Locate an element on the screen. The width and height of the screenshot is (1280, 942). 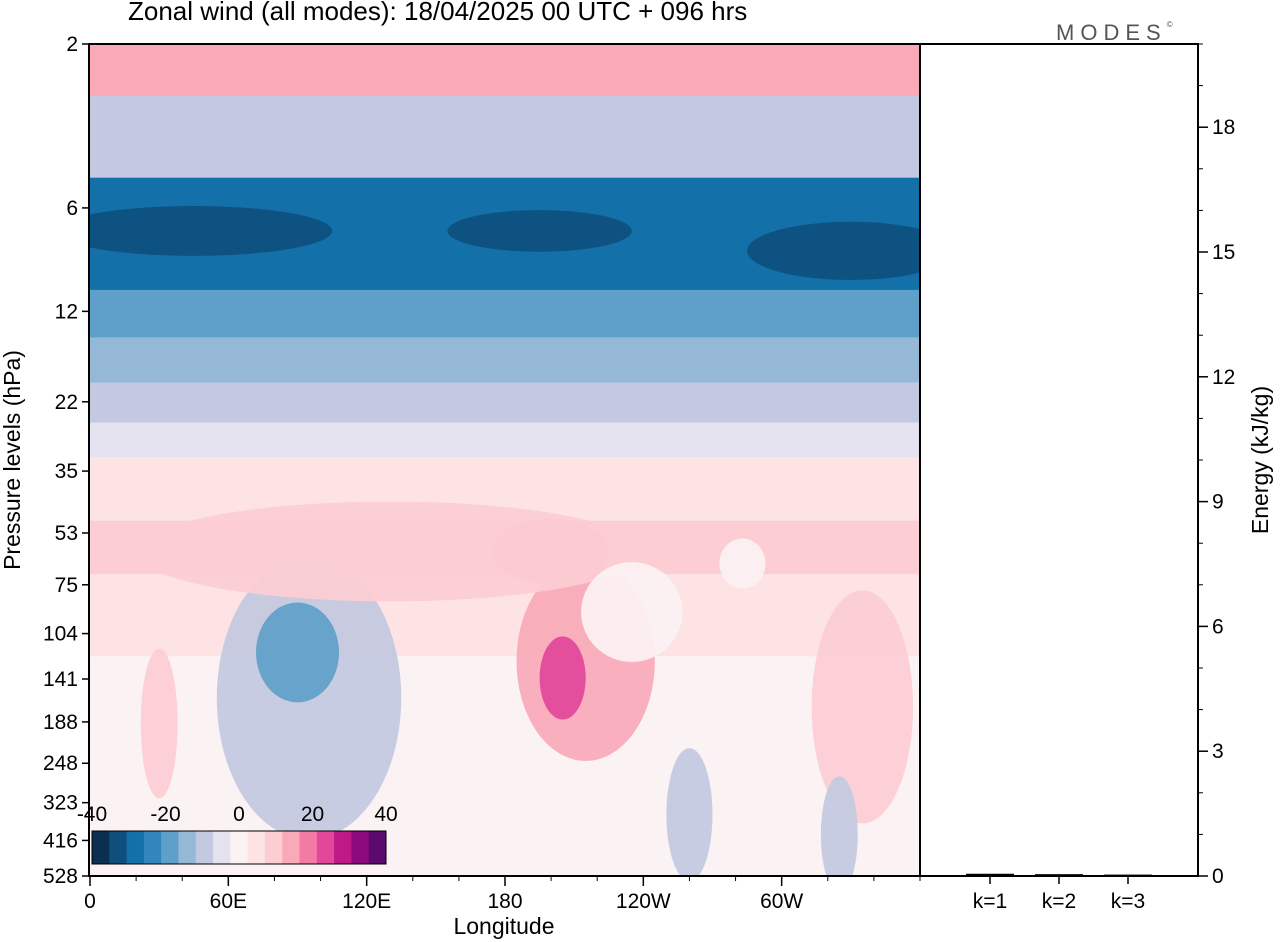
copyright-mark: © is located at coordinates (1169, 24).